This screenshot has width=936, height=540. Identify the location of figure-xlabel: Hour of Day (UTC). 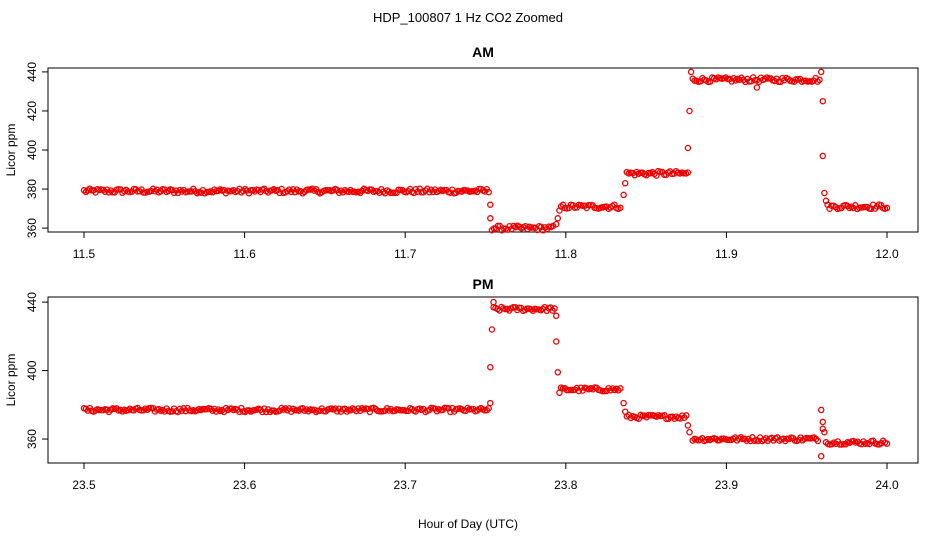
(468, 524).